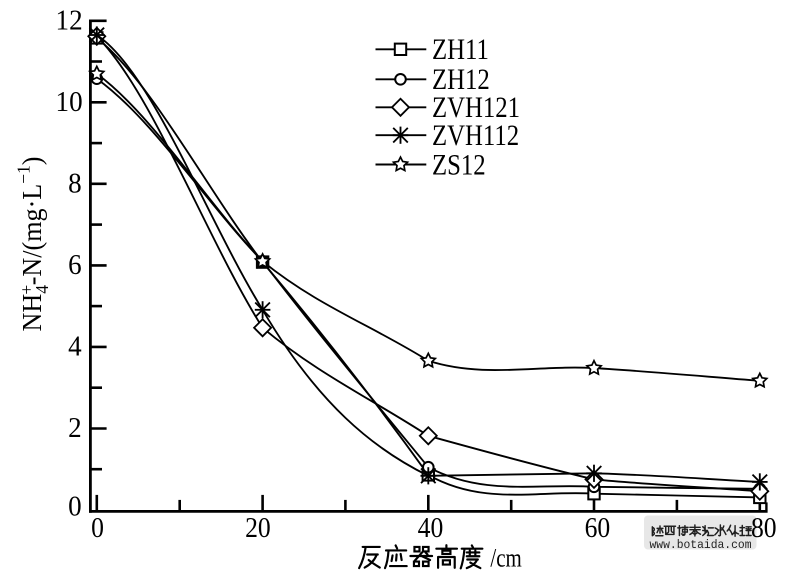 Image resolution: width=800 pixels, height=584 pixels. What do you see at coordinates (258, 528) in the screenshot?
I see `svg-text: 20` at bounding box center [258, 528].